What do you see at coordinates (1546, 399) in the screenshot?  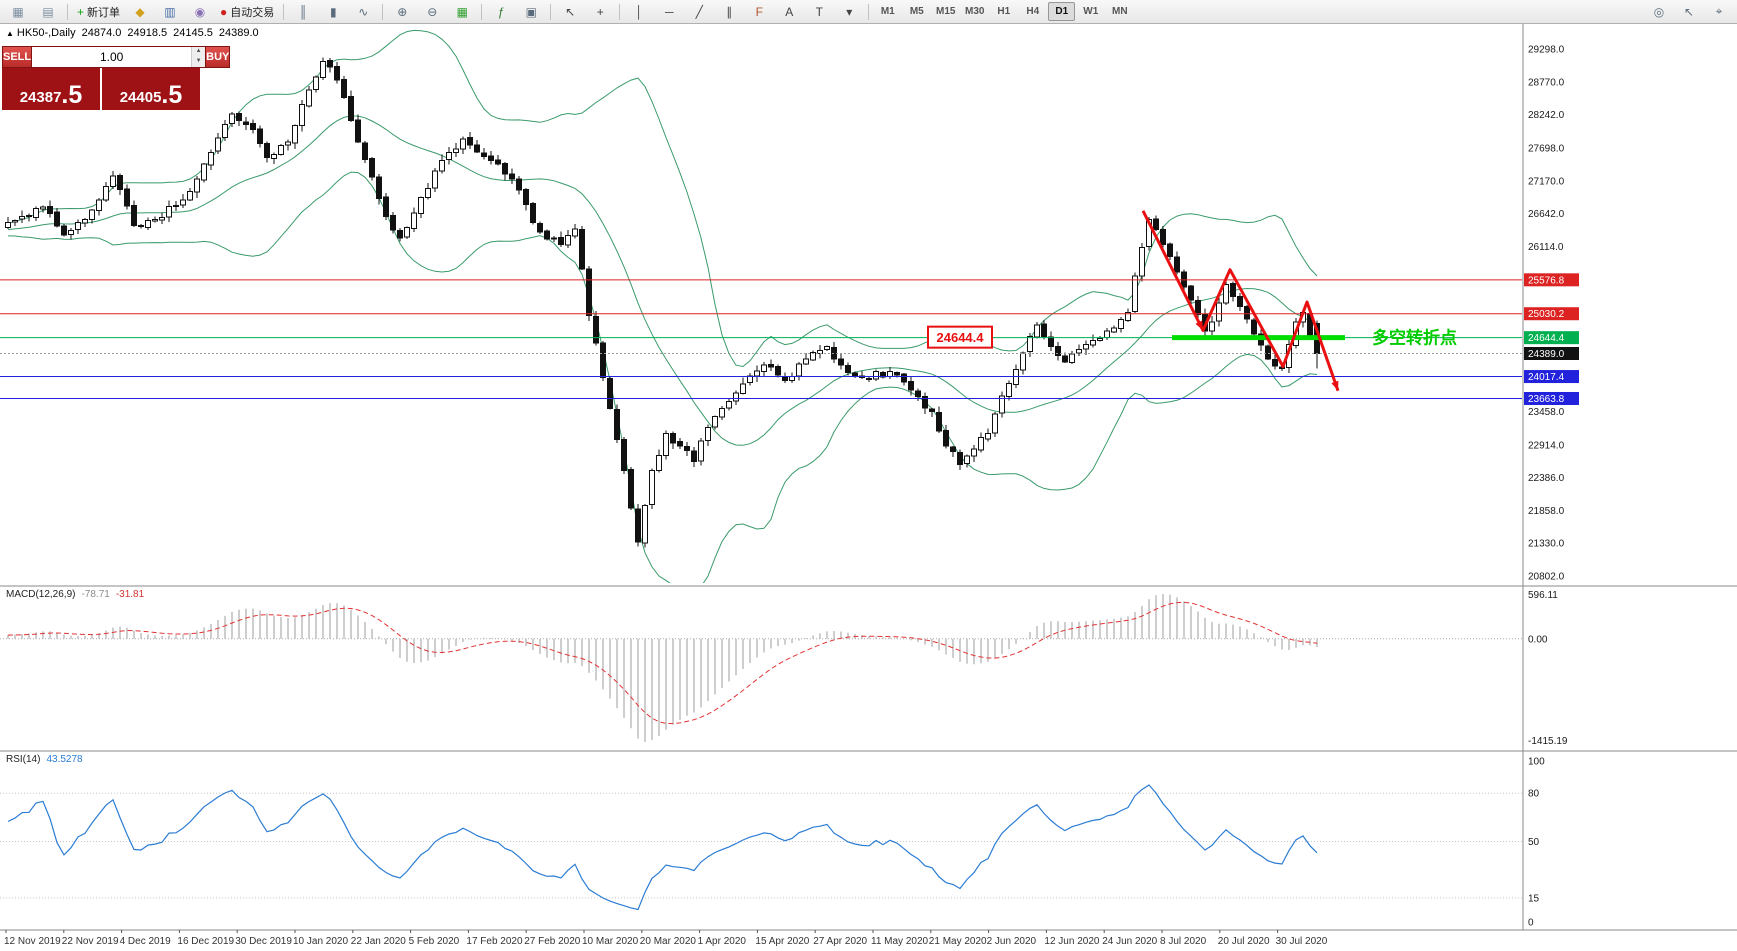 I see `svg-text: 23663.8` at bounding box center [1546, 399].